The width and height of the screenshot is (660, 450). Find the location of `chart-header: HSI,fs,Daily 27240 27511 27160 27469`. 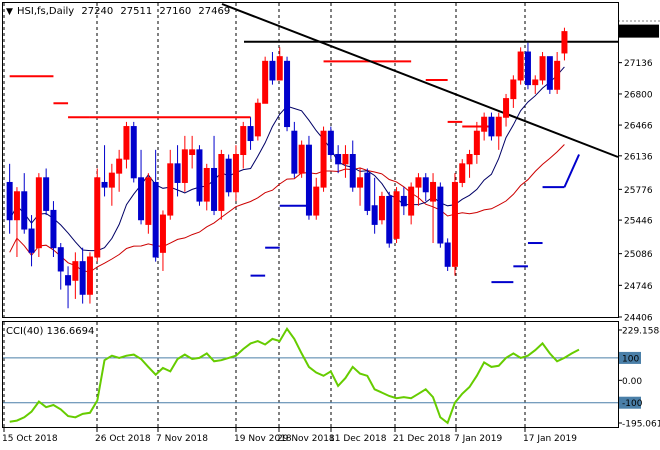

chart-header: HSI,fs,Daily 27240 27511 27160 27469 is located at coordinates (123, 11).